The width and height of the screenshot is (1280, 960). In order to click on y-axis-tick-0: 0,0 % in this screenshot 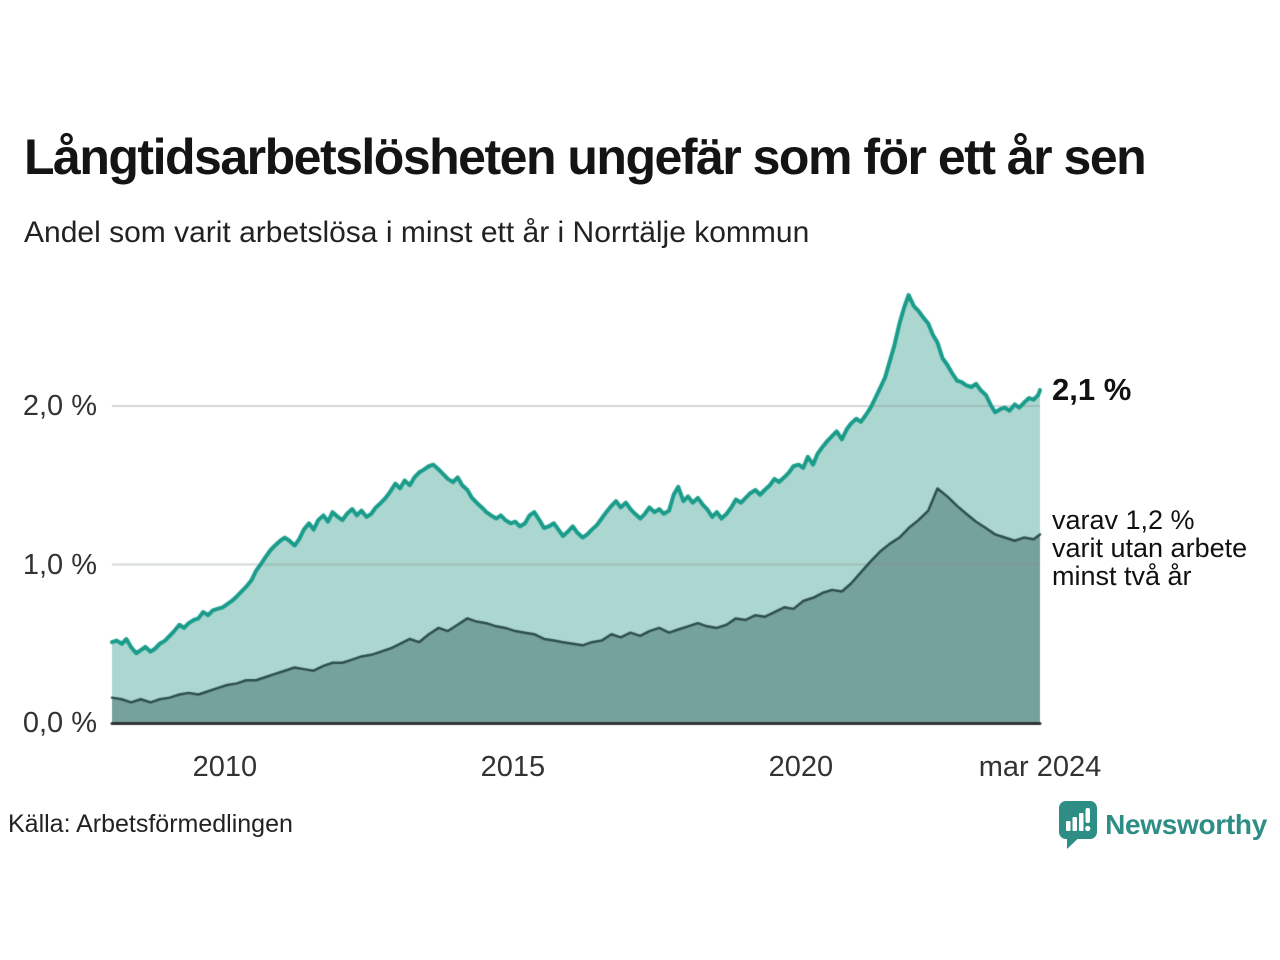, I will do `click(59, 723)`.